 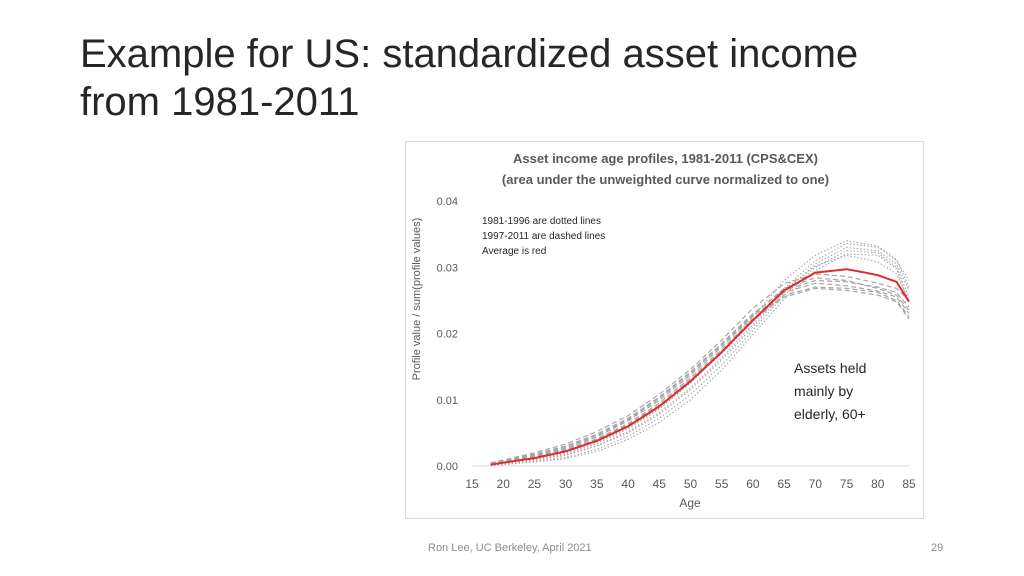 What do you see at coordinates (597, 484) in the screenshot?
I see `x-tick-label: 35` at bounding box center [597, 484].